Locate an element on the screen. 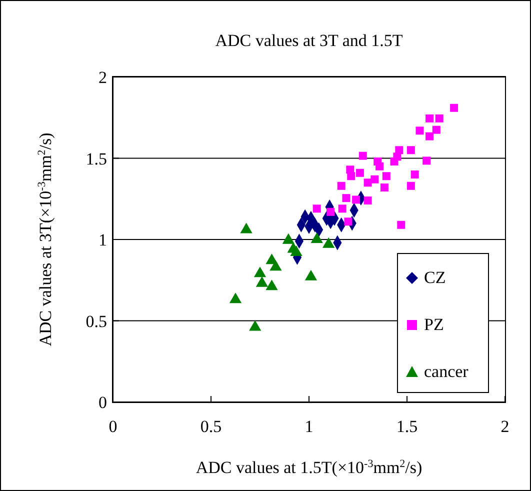 The image size is (531, 491). x-axis-title: ADC values at 1.5T(×10$^{-3}$mm$^{2}$/s) is located at coordinates (309, 467).